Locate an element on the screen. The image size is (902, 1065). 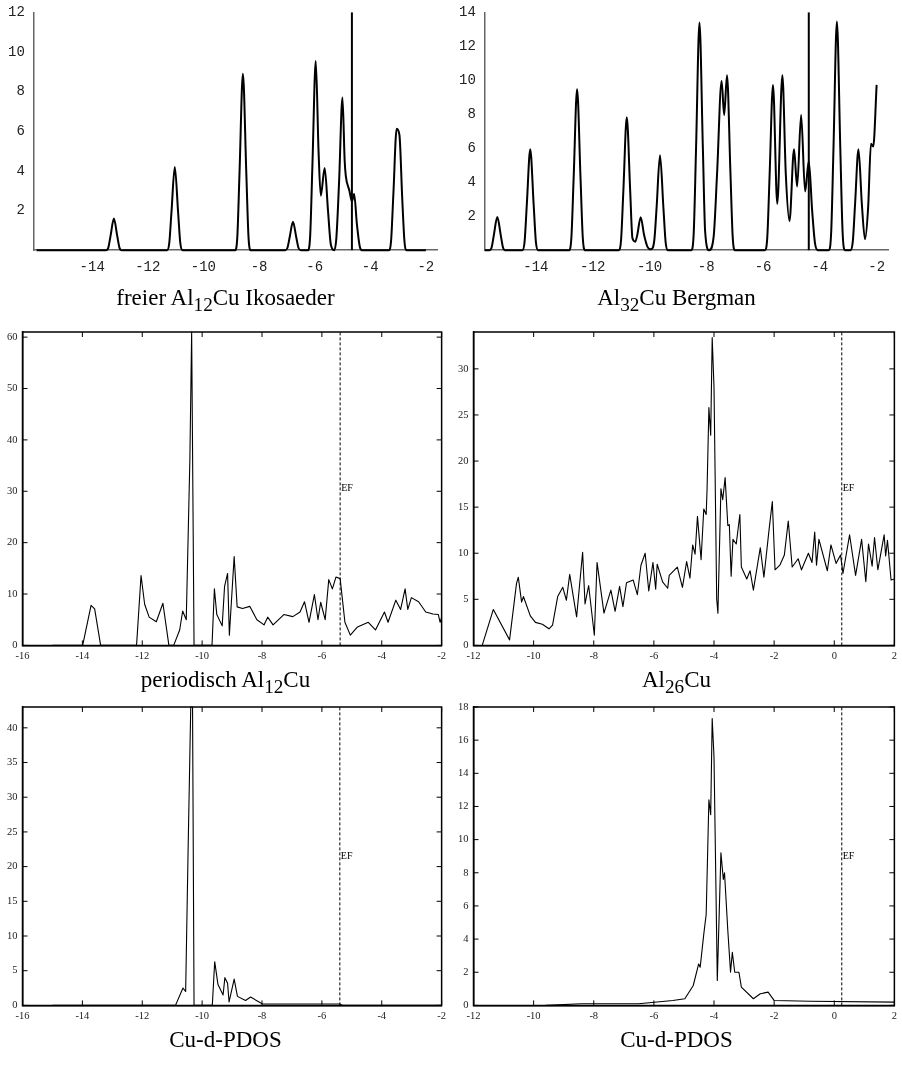
y-tick-label: 18 is located at coordinates (463, 706).